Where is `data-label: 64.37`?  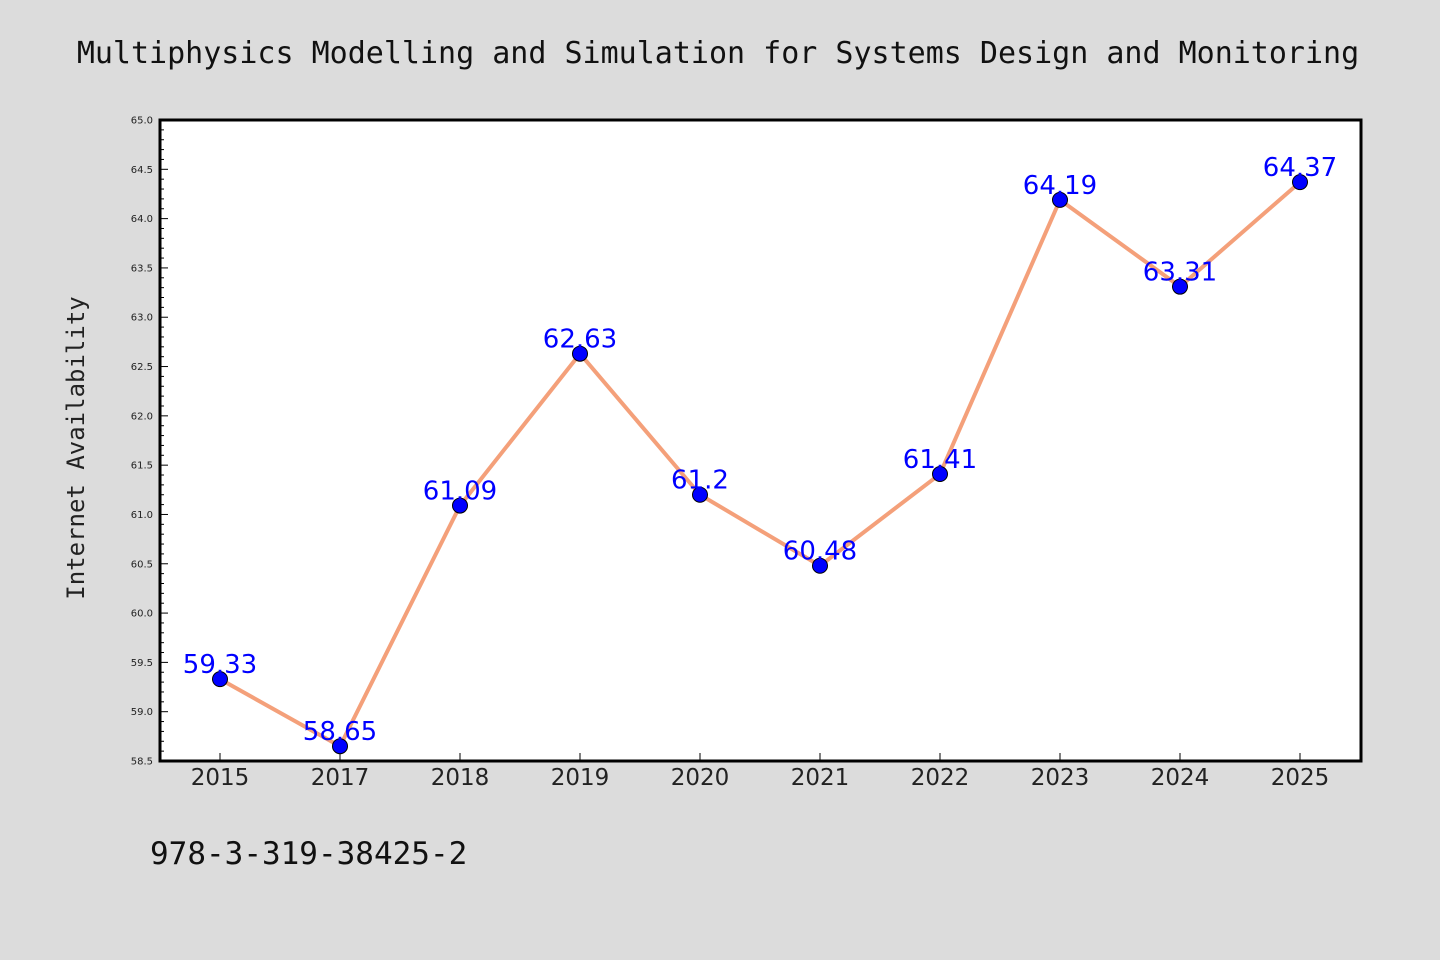
data-label: 64.37 is located at coordinates (1300, 168).